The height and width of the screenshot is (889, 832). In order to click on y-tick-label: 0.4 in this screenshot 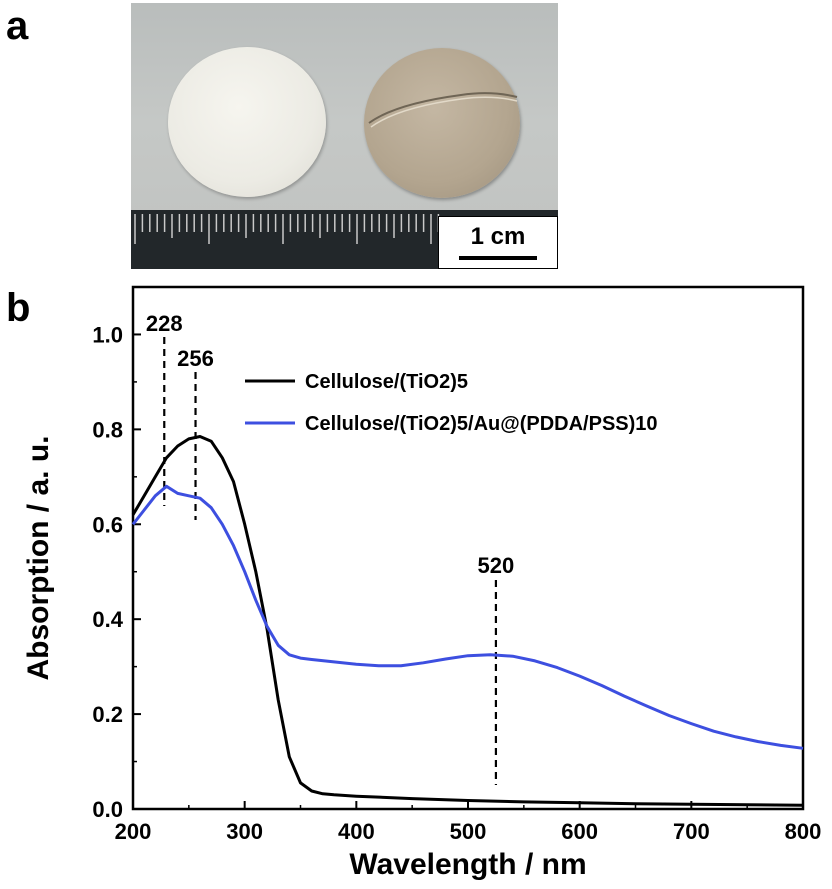, I will do `click(107, 619)`.